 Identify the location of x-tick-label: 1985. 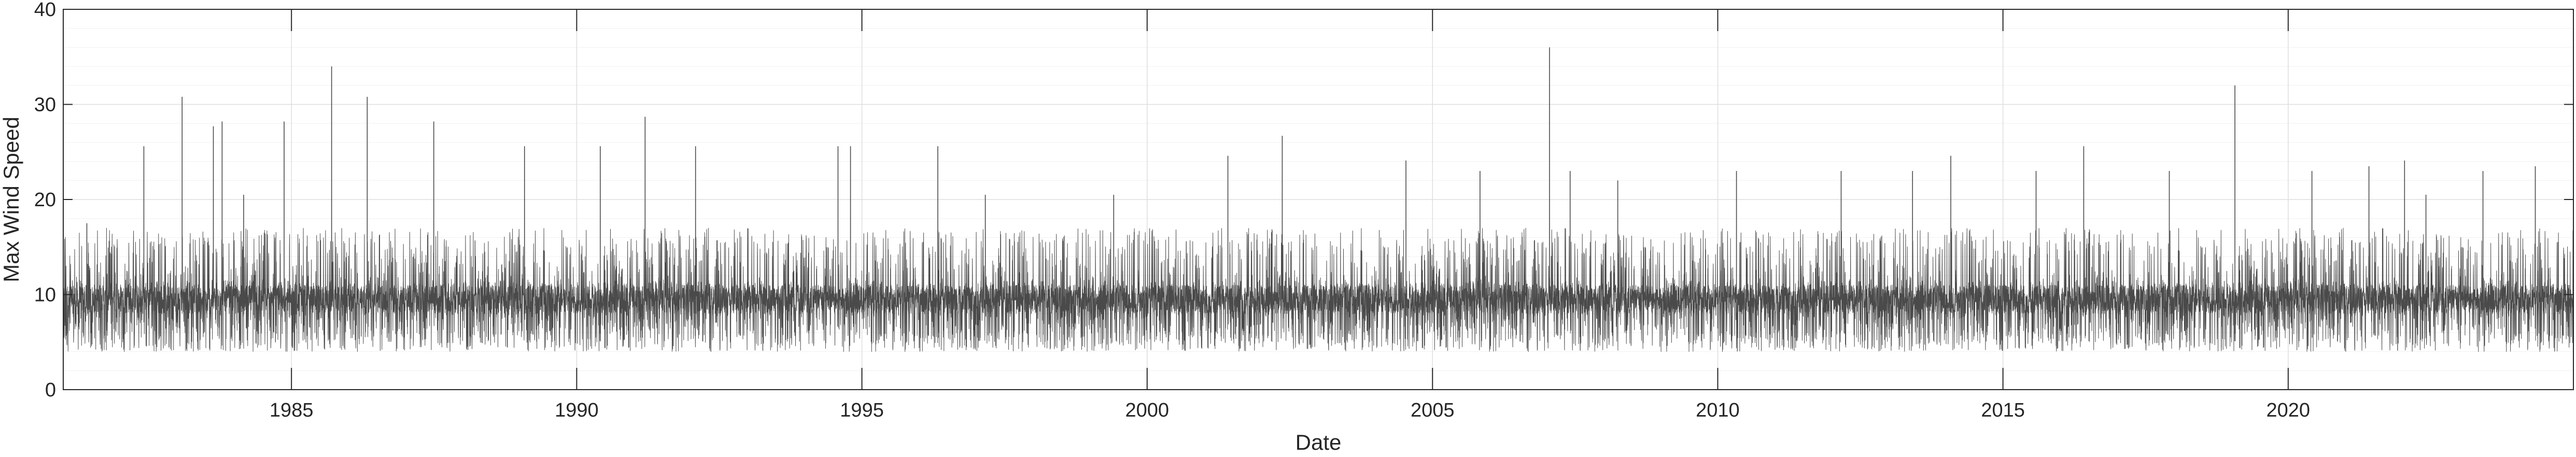
(292, 410).